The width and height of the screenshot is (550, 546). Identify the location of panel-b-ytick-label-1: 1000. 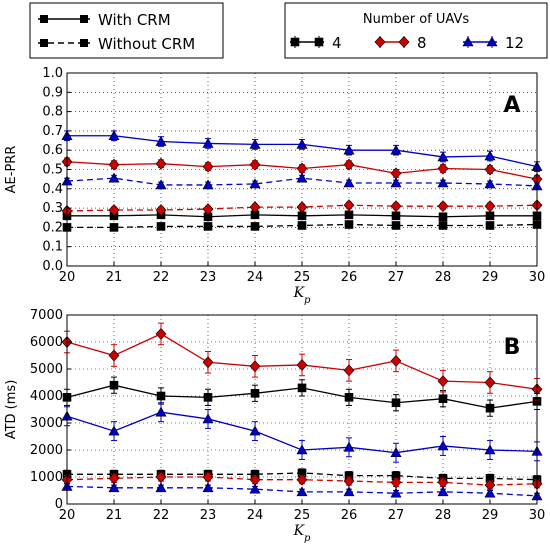
(46, 477).